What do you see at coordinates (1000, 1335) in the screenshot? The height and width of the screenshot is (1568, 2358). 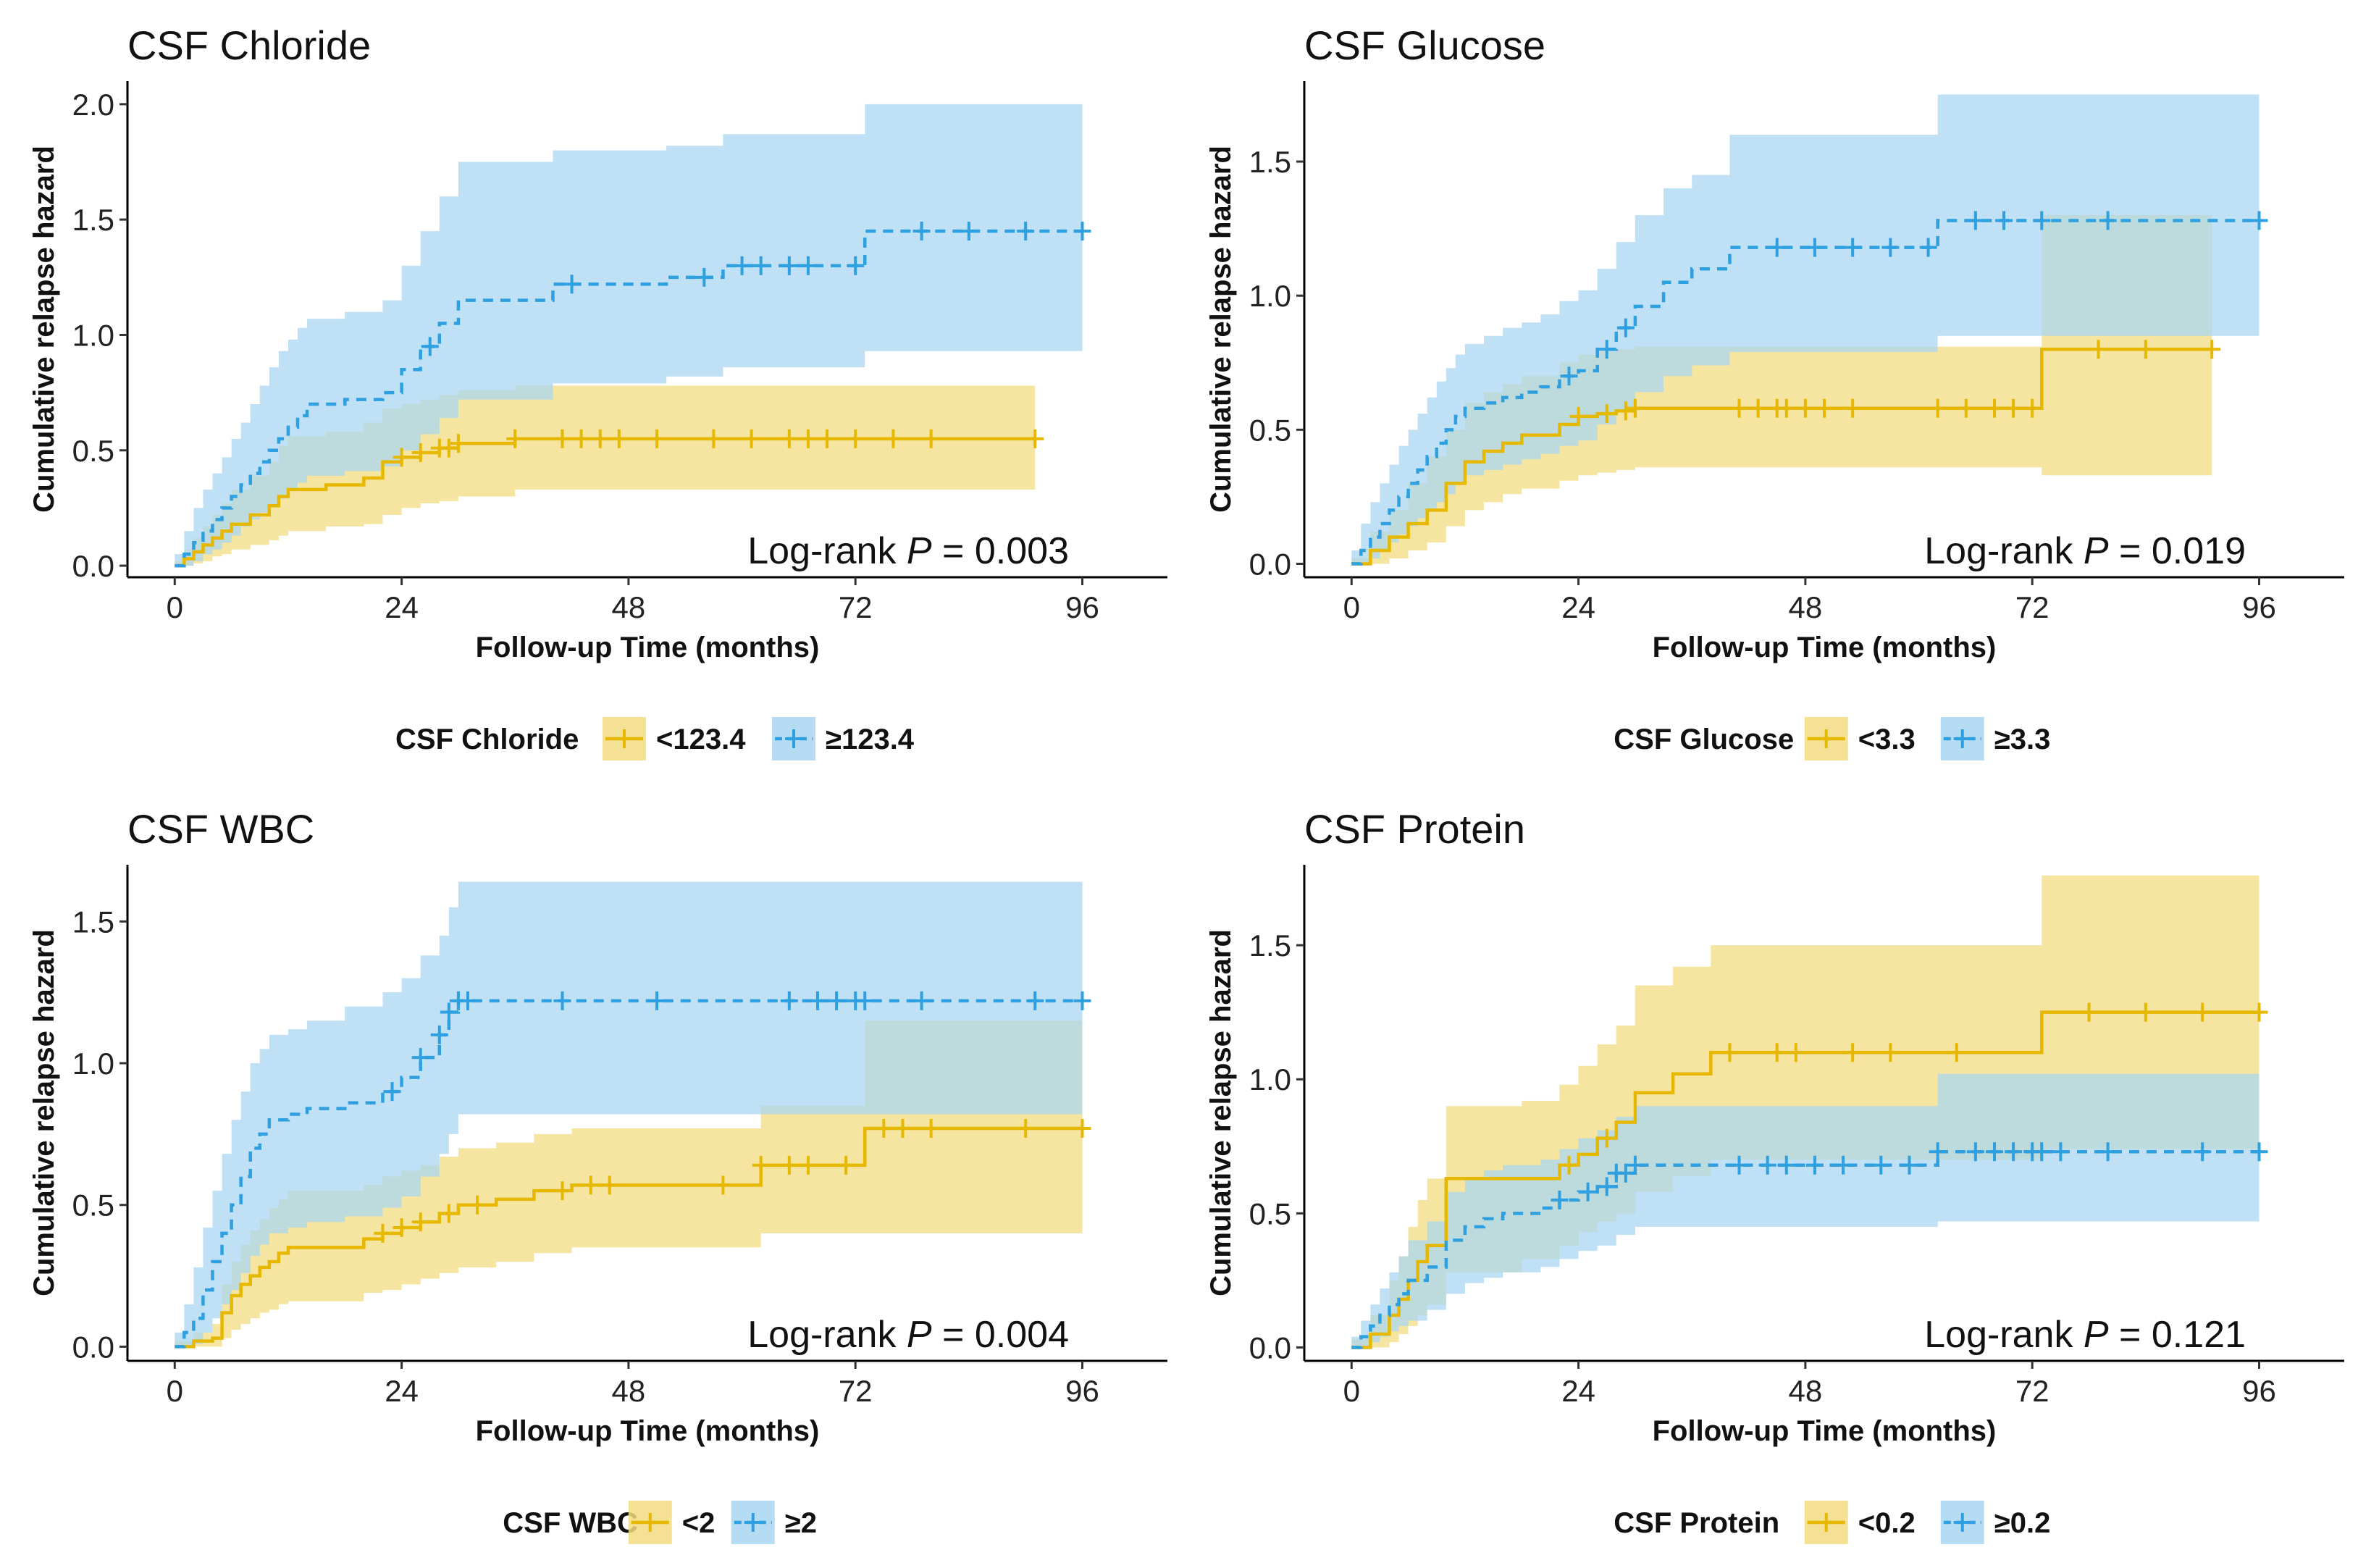 I see `p-value: = 0.004` at bounding box center [1000, 1335].